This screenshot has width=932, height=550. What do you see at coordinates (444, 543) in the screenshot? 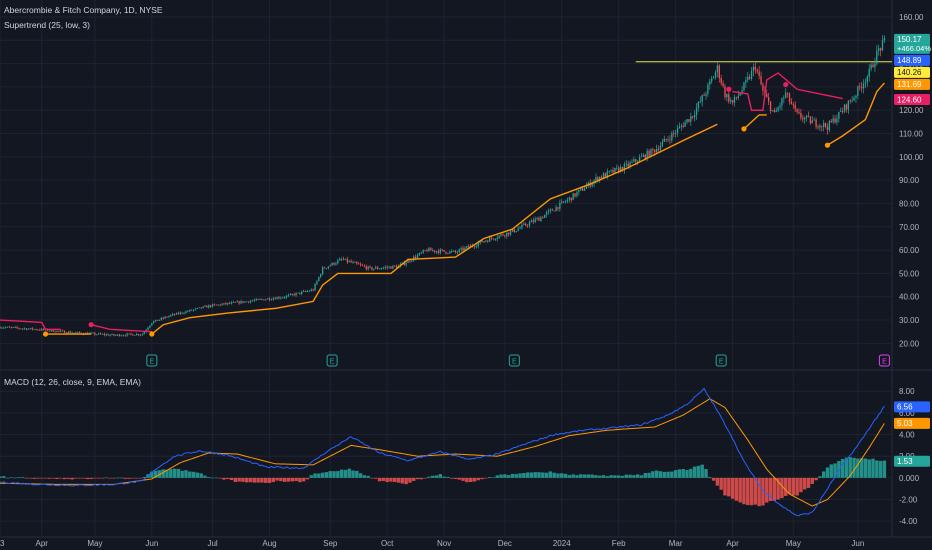
I see `time-tick-label: Nov` at bounding box center [444, 543].